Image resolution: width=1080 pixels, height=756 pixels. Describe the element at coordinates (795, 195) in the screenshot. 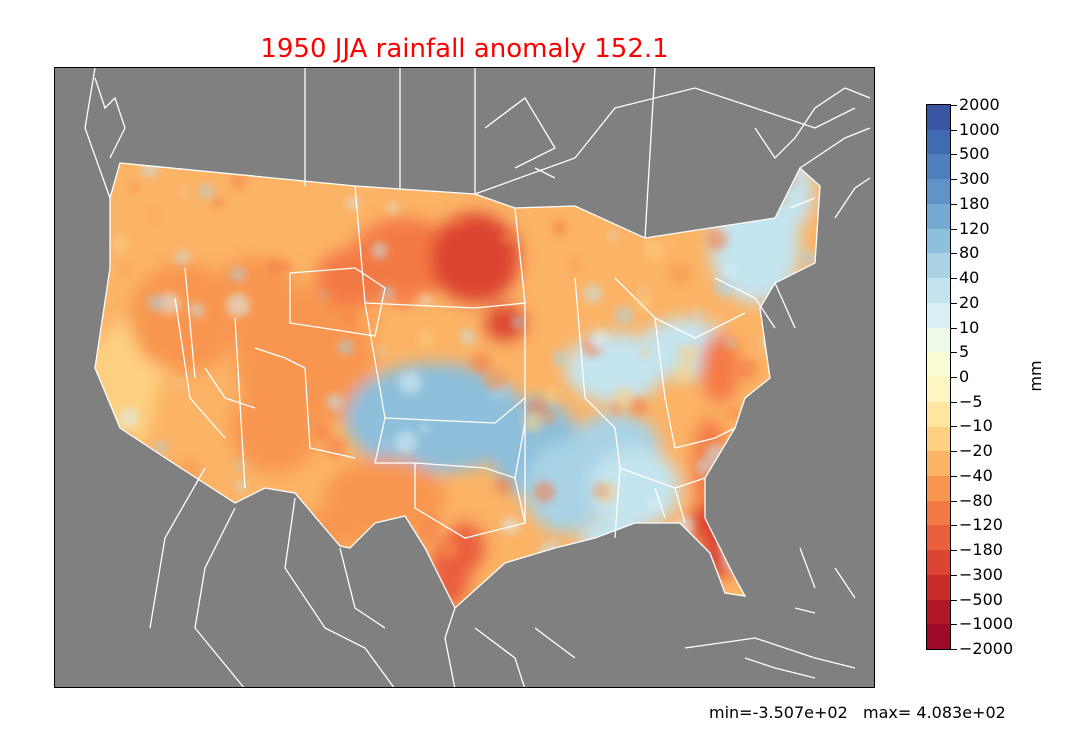

I see `anomaly-region-new-england` at that location.